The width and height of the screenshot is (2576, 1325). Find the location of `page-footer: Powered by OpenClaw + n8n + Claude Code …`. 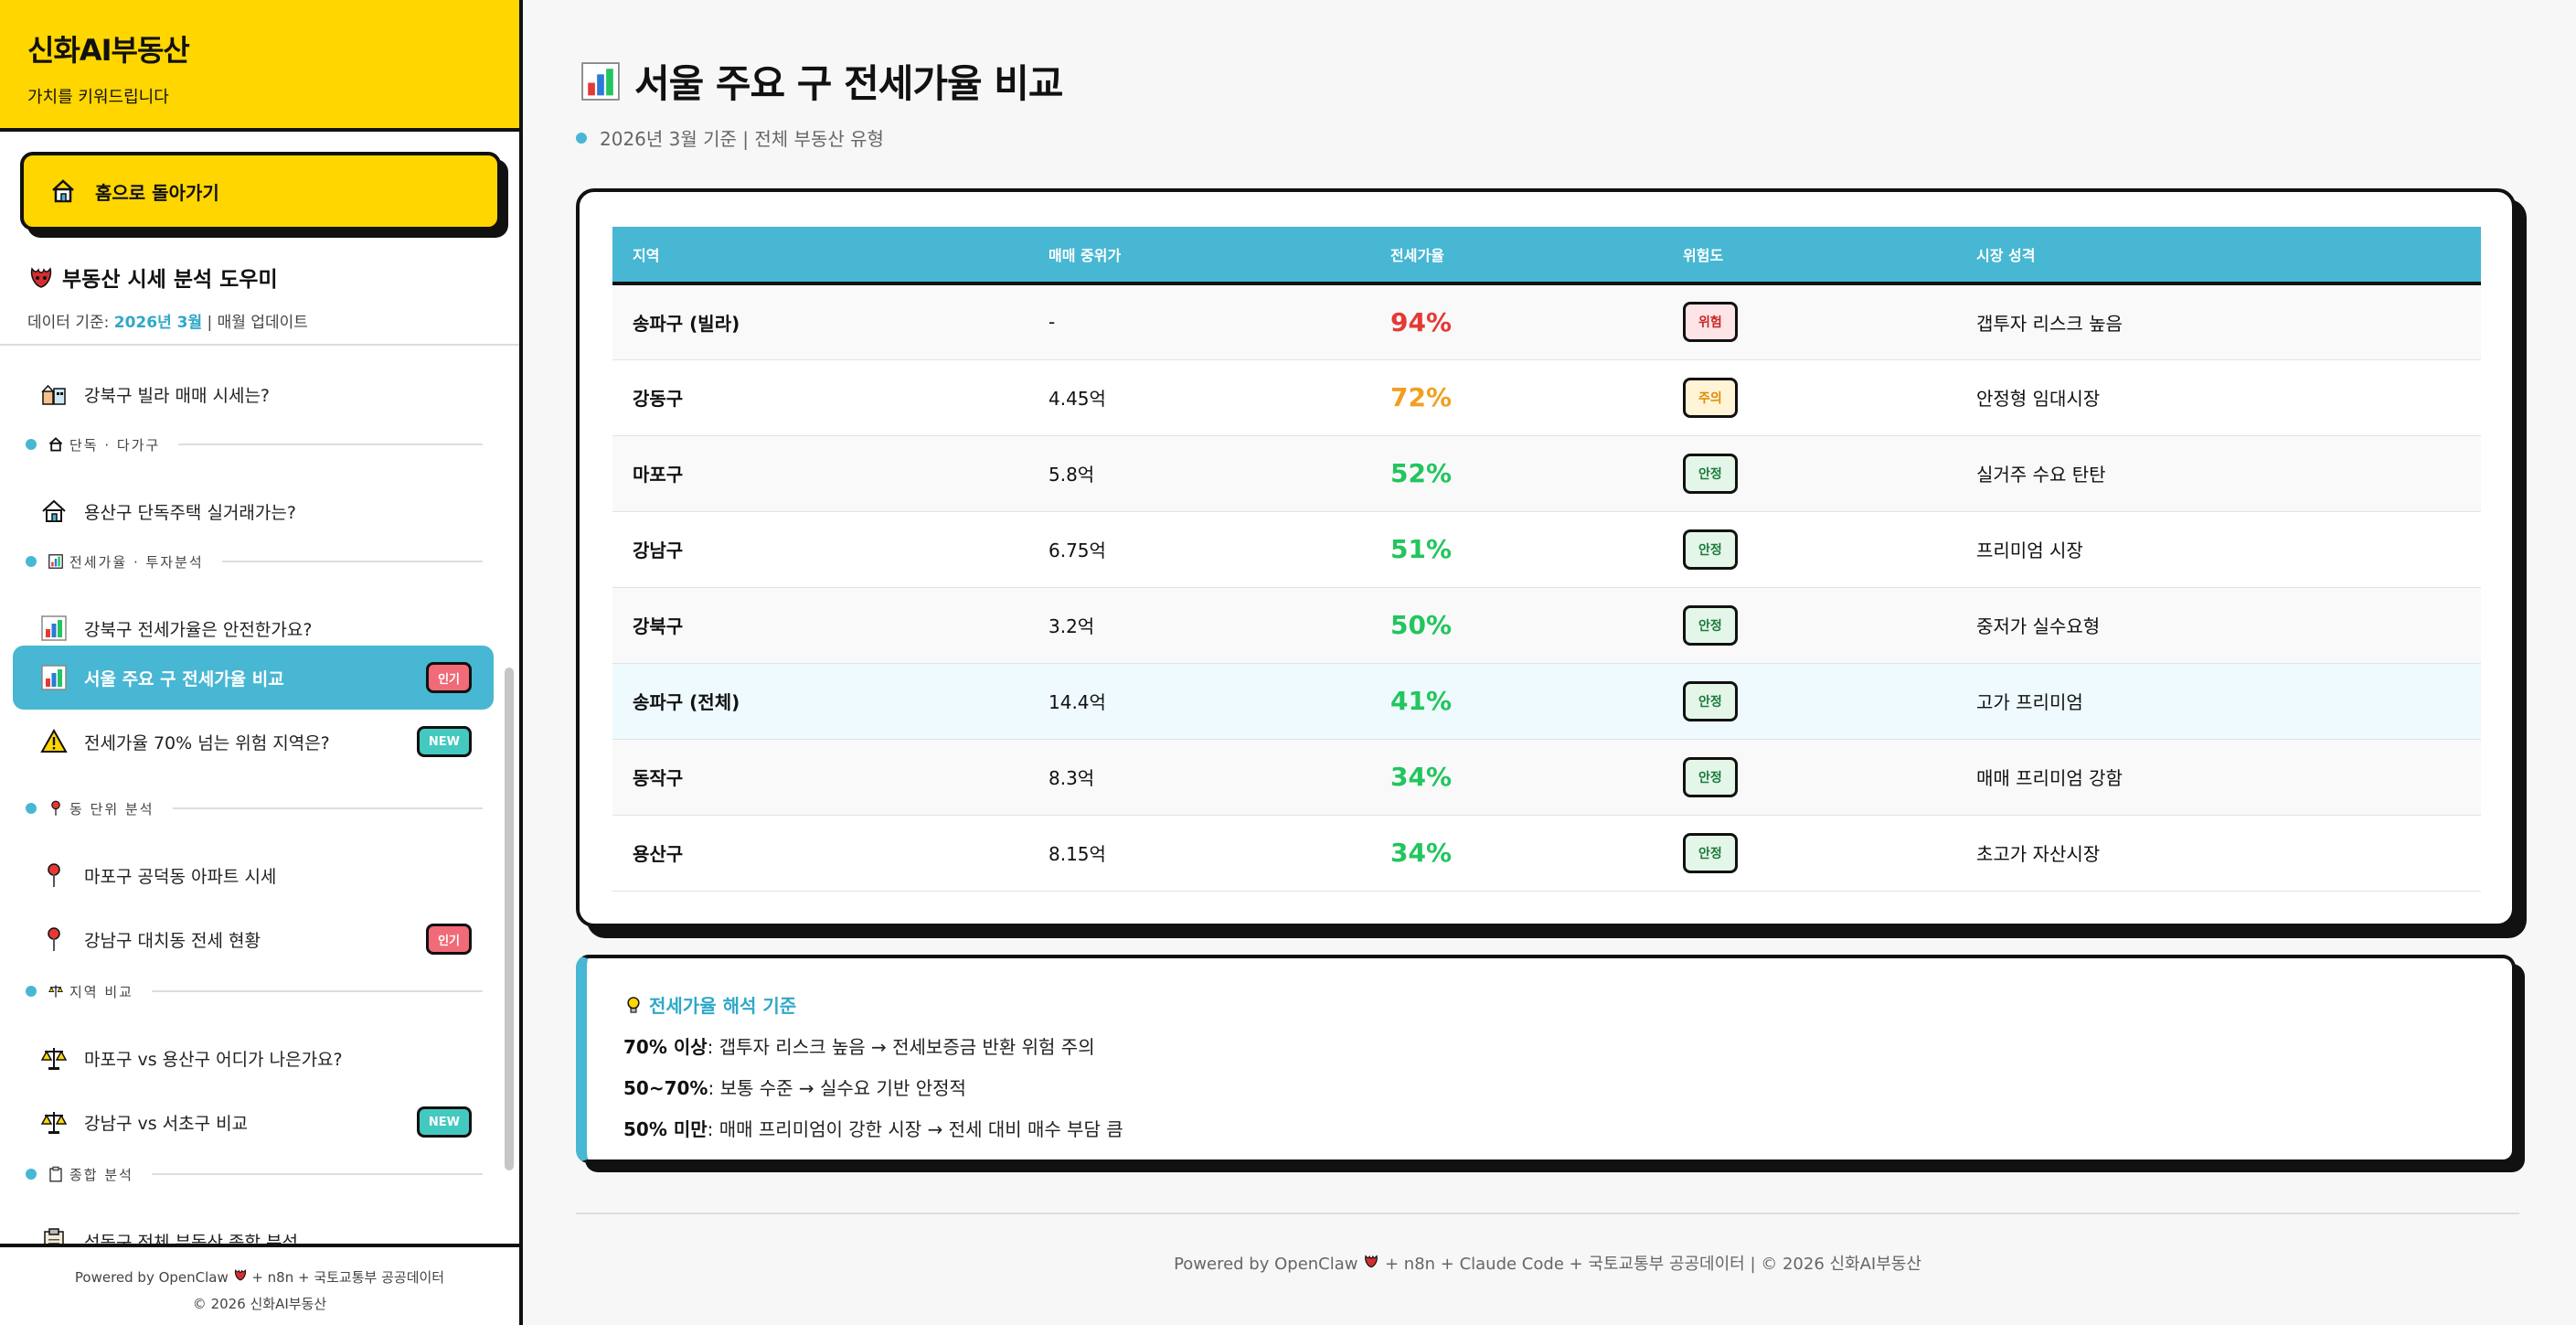

page-footer: Powered by OpenClaw + n8n + Claude Code … is located at coordinates (1547, 1264).